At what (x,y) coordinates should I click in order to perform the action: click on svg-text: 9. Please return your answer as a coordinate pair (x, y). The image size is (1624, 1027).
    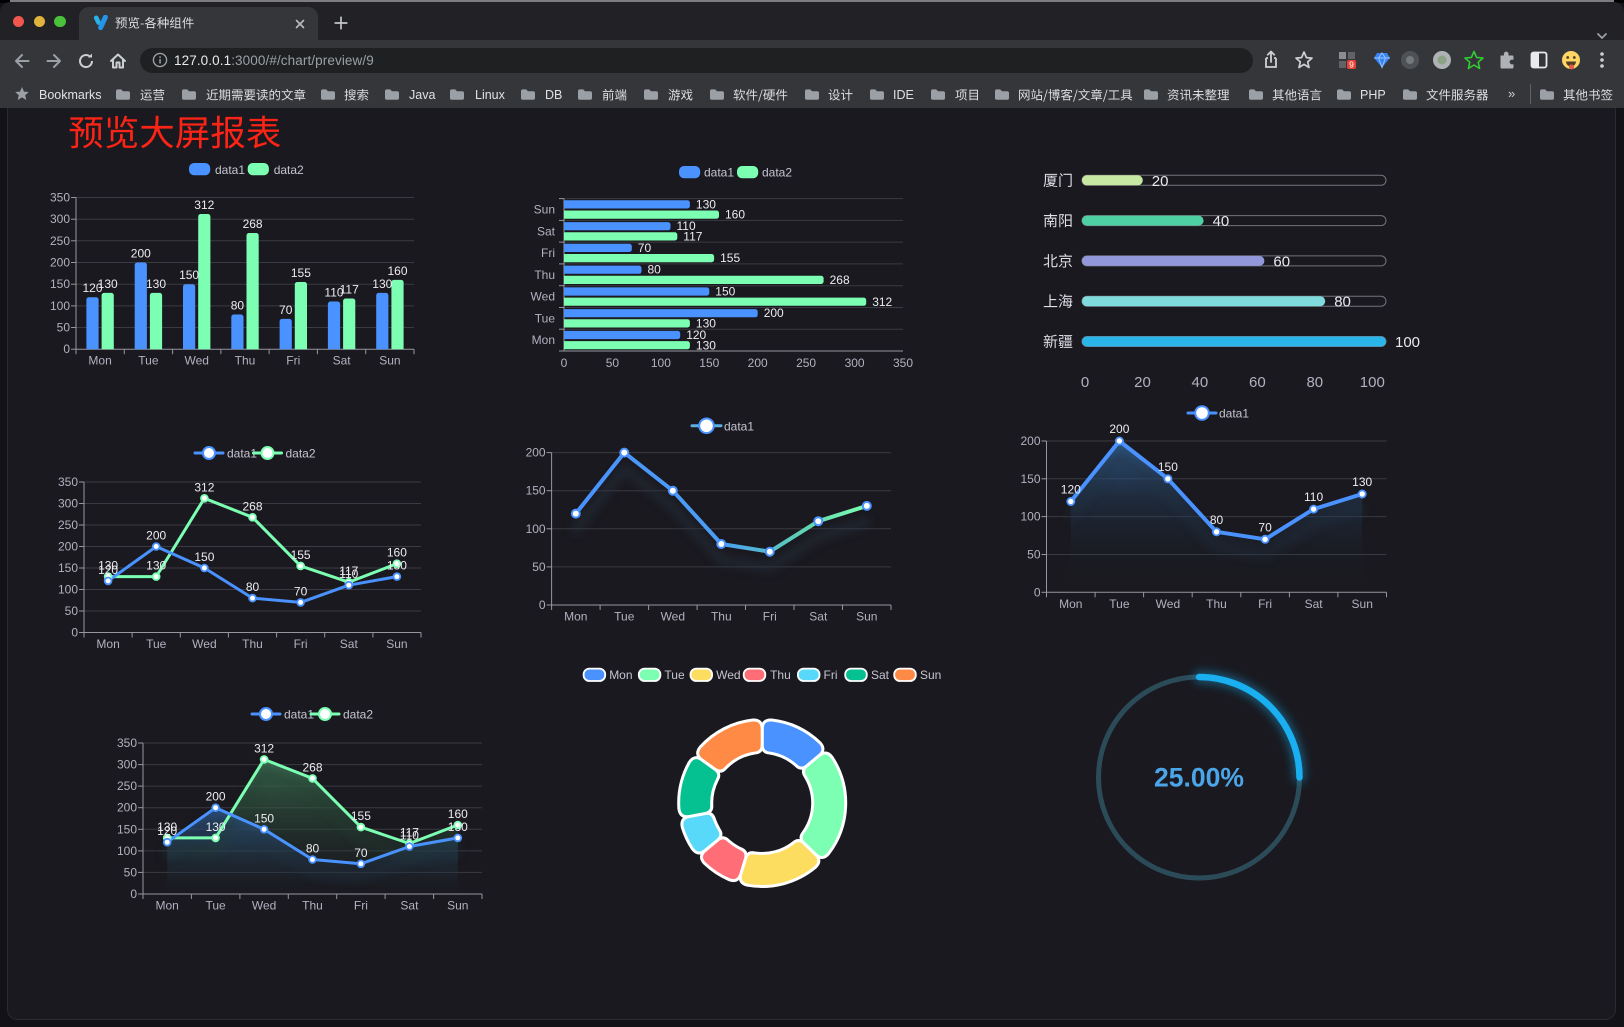
    Looking at the image, I should click on (1351, 64).